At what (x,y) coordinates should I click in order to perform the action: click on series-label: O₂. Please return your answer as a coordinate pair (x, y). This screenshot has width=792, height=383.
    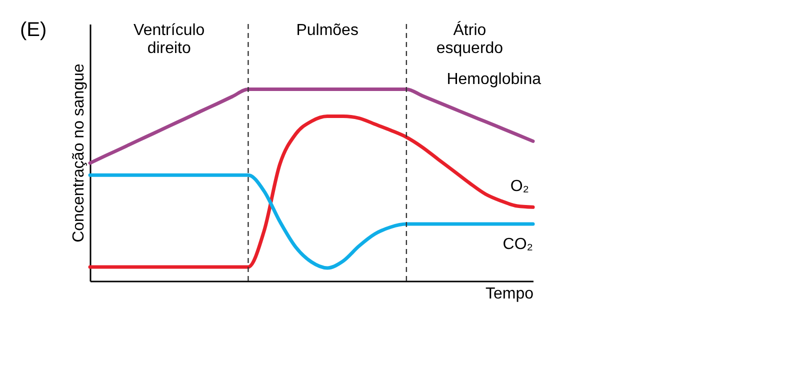
    Looking at the image, I should click on (519, 187).